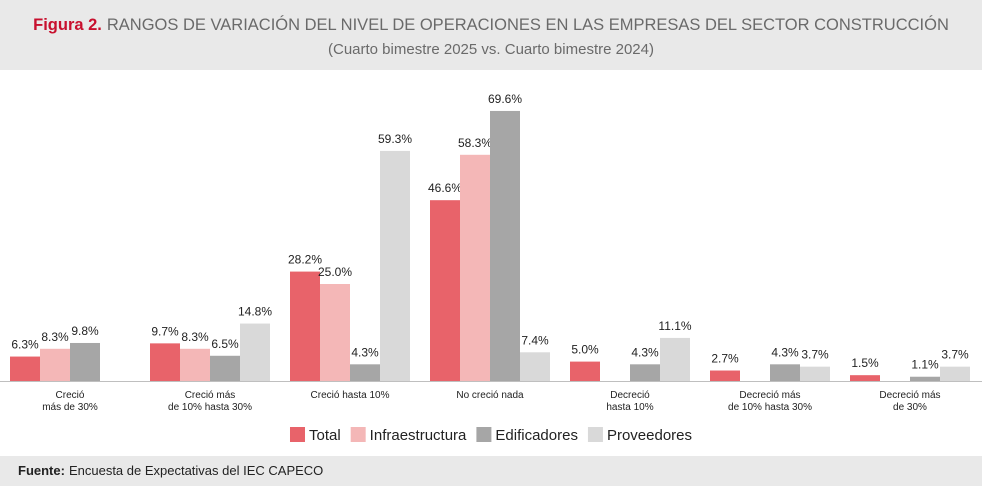 Image resolution: width=982 pixels, height=488 pixels. Describe the element at coordinates (674, 326) in the screenshot. I see `value-label: 11.1%` at that location.